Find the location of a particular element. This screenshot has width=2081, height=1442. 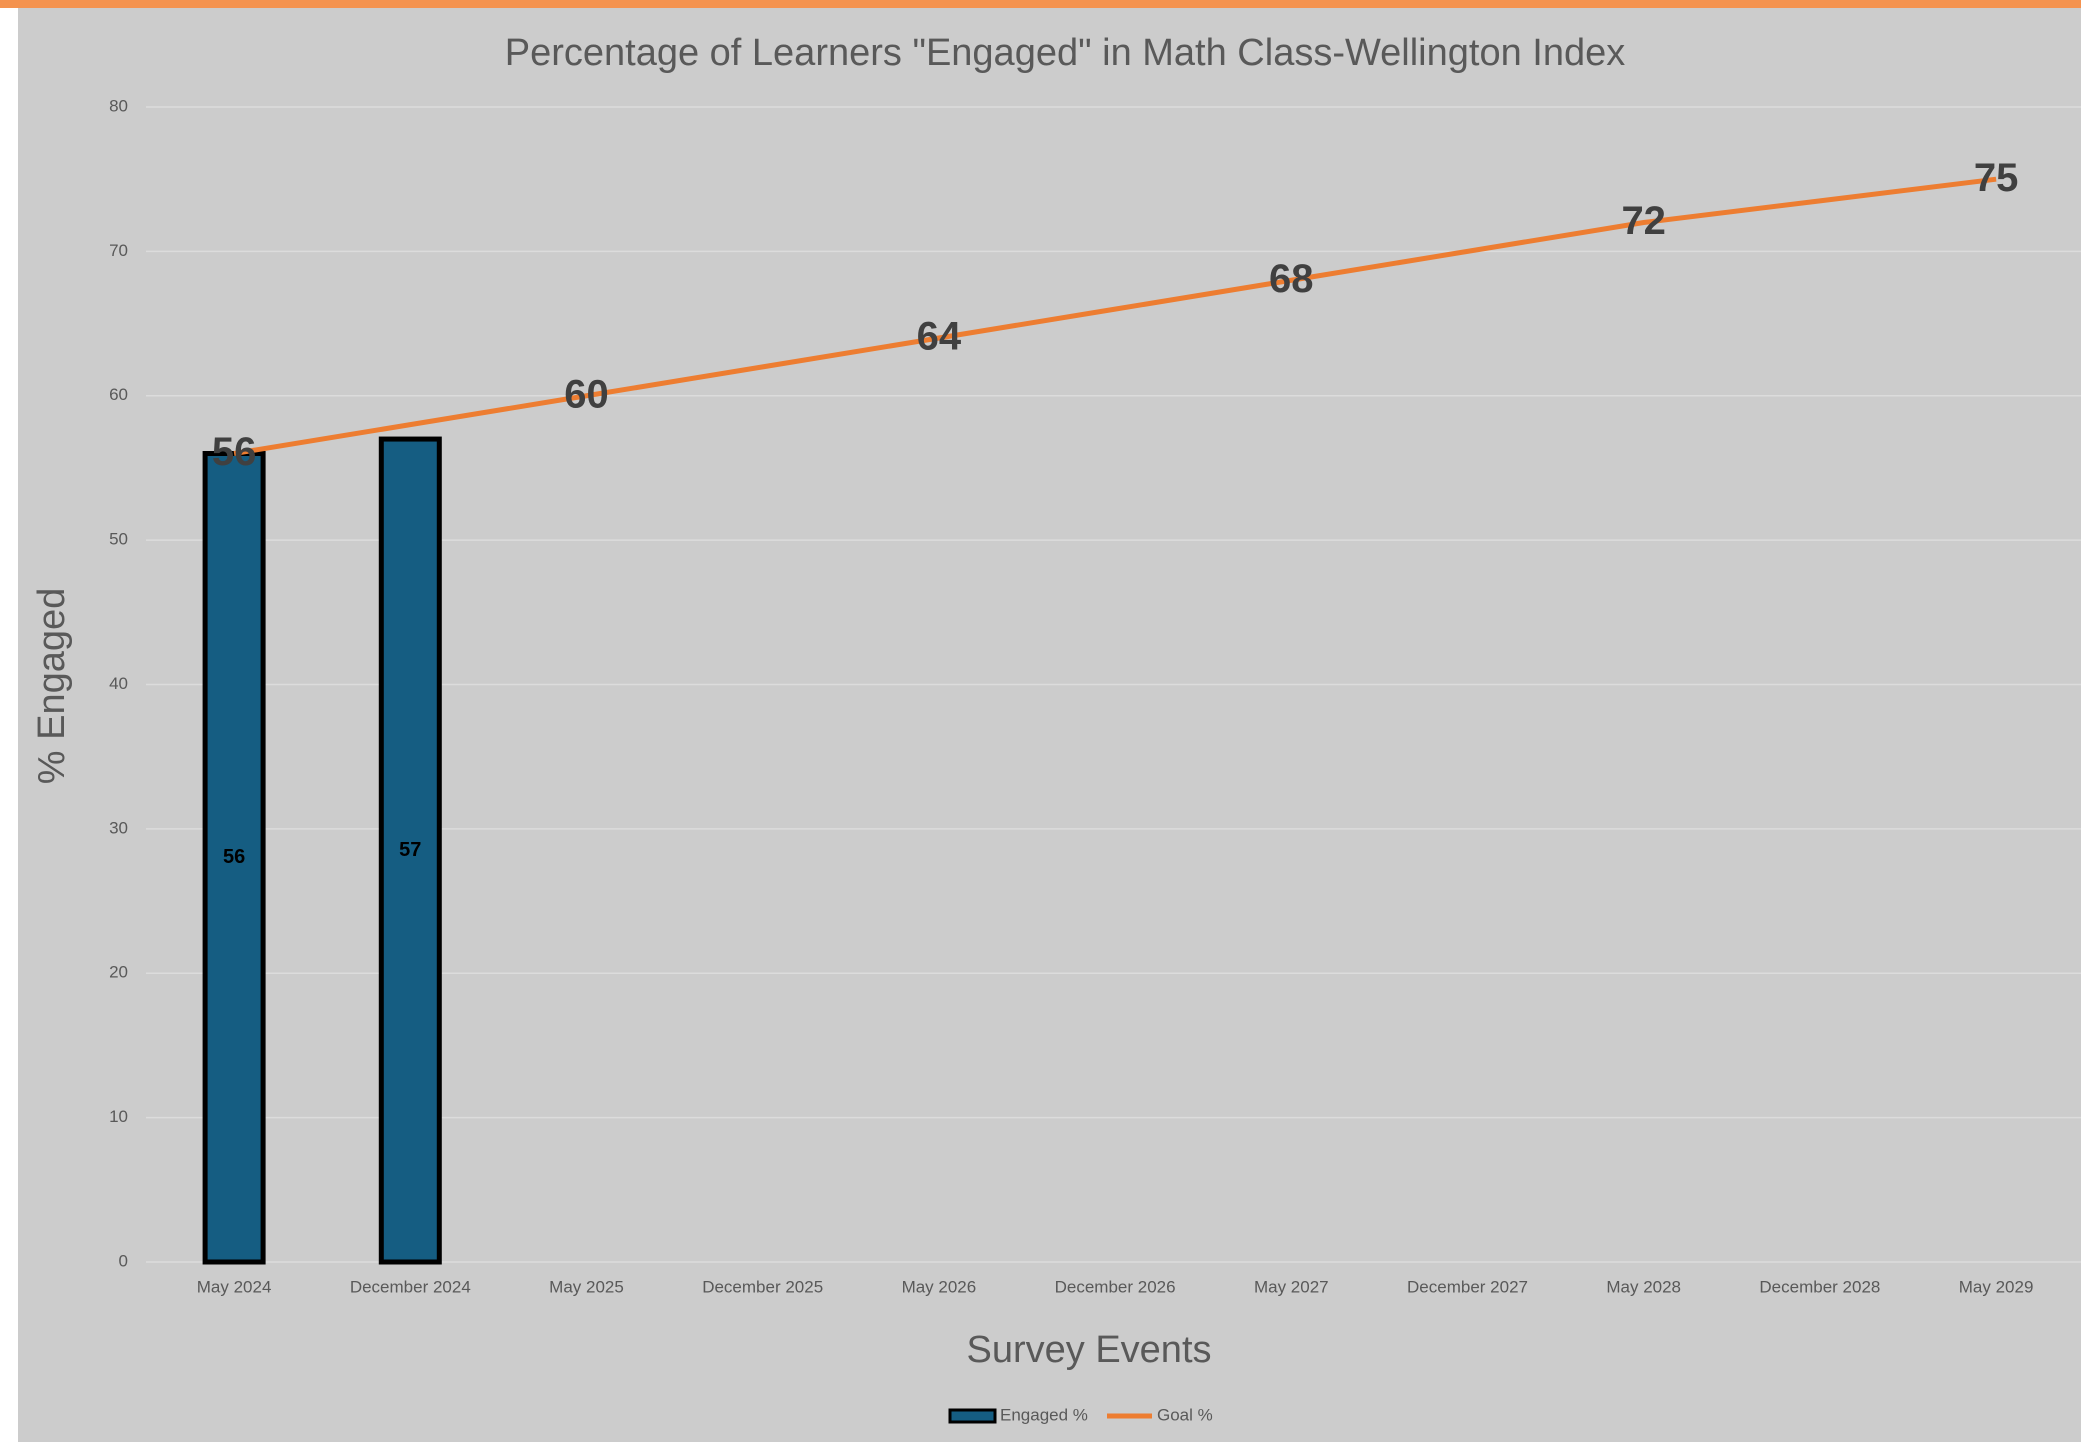

y-tick-label: 0 is located at coordinates (123, 1260).